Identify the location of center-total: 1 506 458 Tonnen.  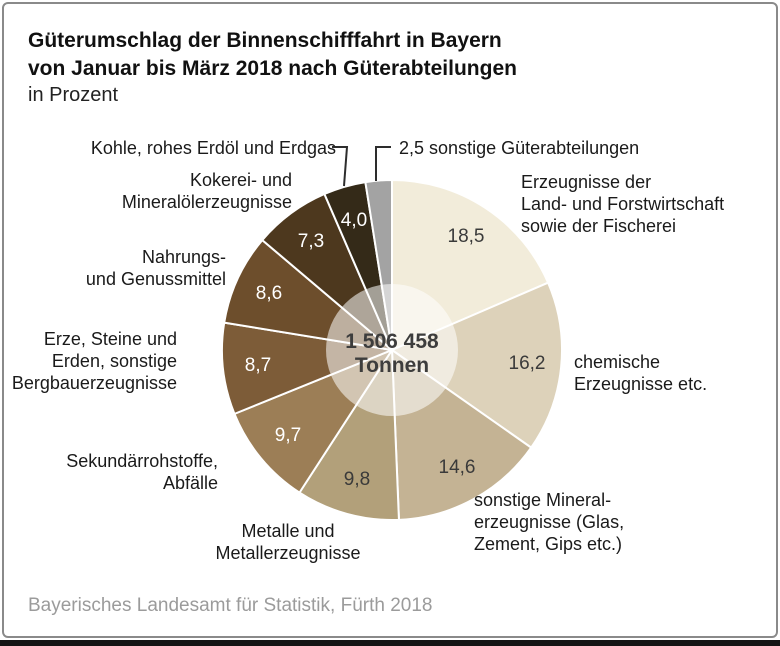
(391, 354).